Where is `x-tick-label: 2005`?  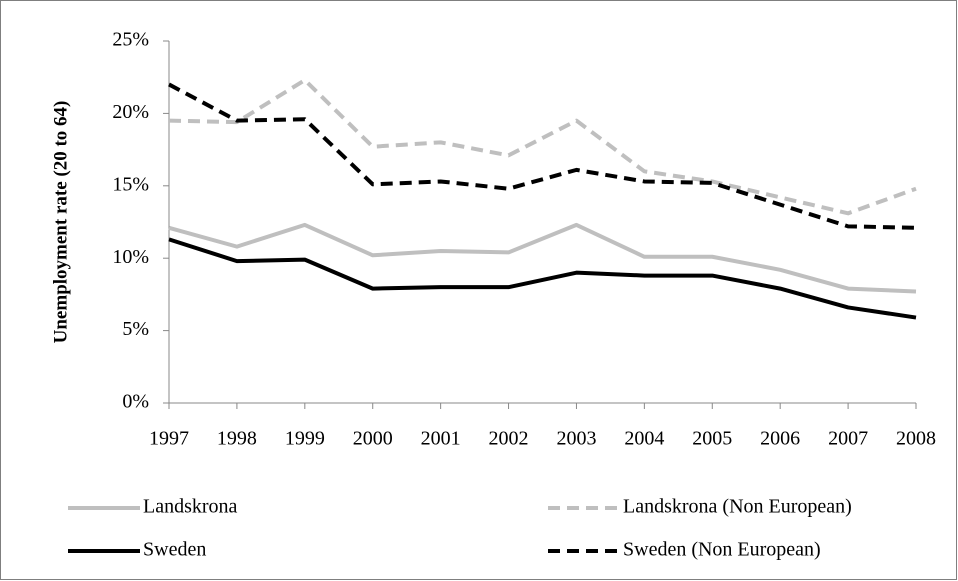
x-tick-label: 2005 is located at coordinates (712, 439).